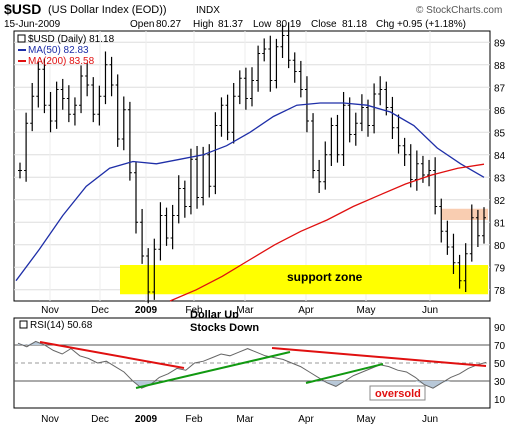 Image resolution: width=520 pixels, height=429 pixels. Describe the element at coordinates (500, 88) in the screenshot. I see `price-y-tick-label: 87` at that location.